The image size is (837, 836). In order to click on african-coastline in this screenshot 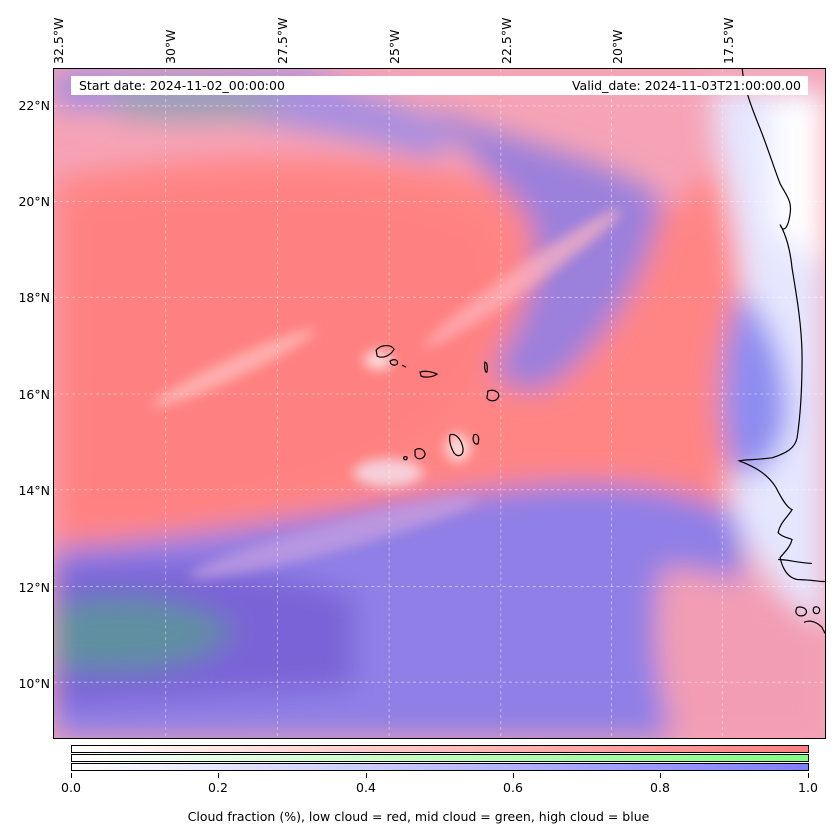, I will do `click(781, 351)`.